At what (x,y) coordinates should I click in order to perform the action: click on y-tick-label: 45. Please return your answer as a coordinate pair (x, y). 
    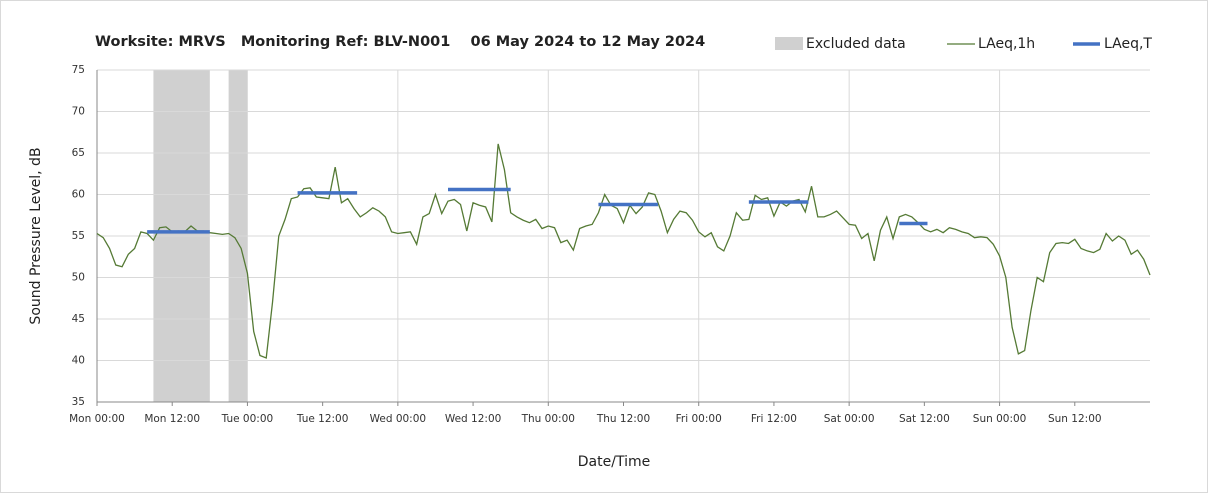
    Looking at the image, I should click on (78, 319).